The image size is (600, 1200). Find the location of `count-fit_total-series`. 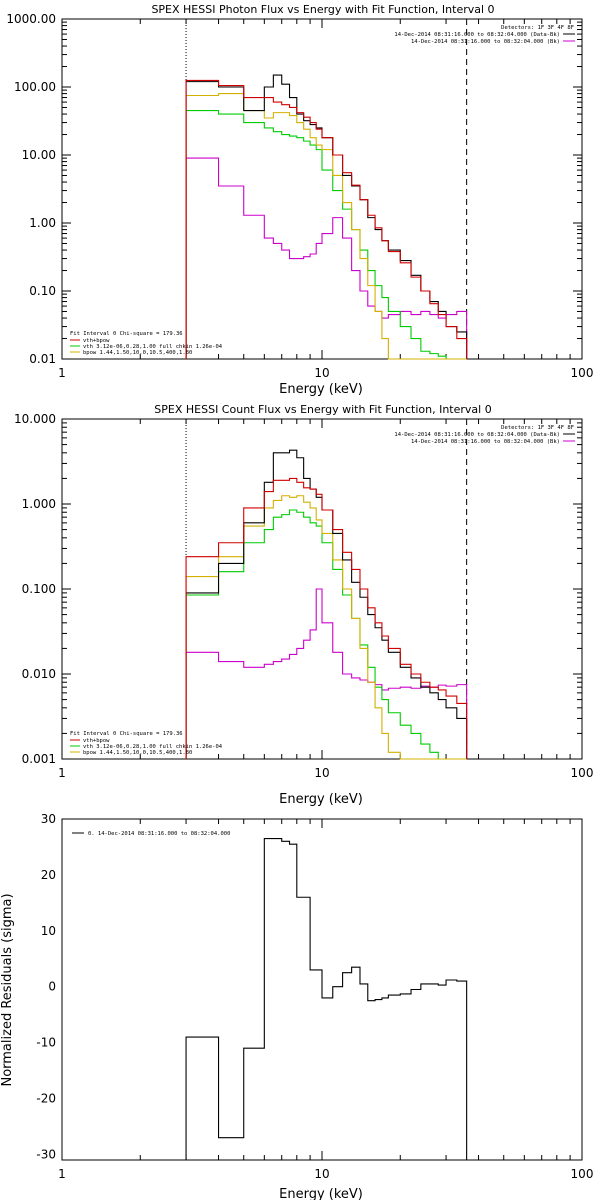

count-fit_total-series is located at coordinates (326, 618).